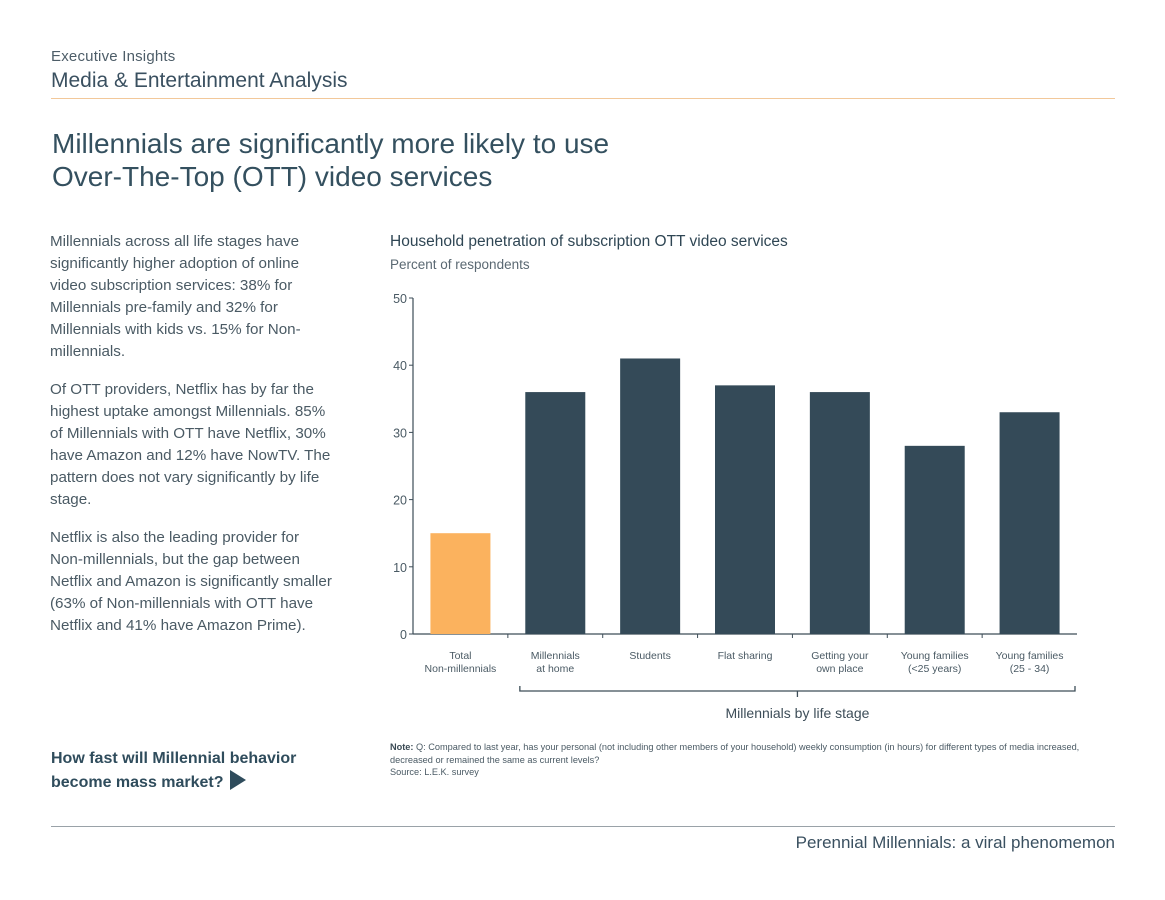 This screenshot has width=1165, height=900. What do you see at coordinates (583, 98) in the screenshot?
I see `header-divider` at bounding box center [583, 98].